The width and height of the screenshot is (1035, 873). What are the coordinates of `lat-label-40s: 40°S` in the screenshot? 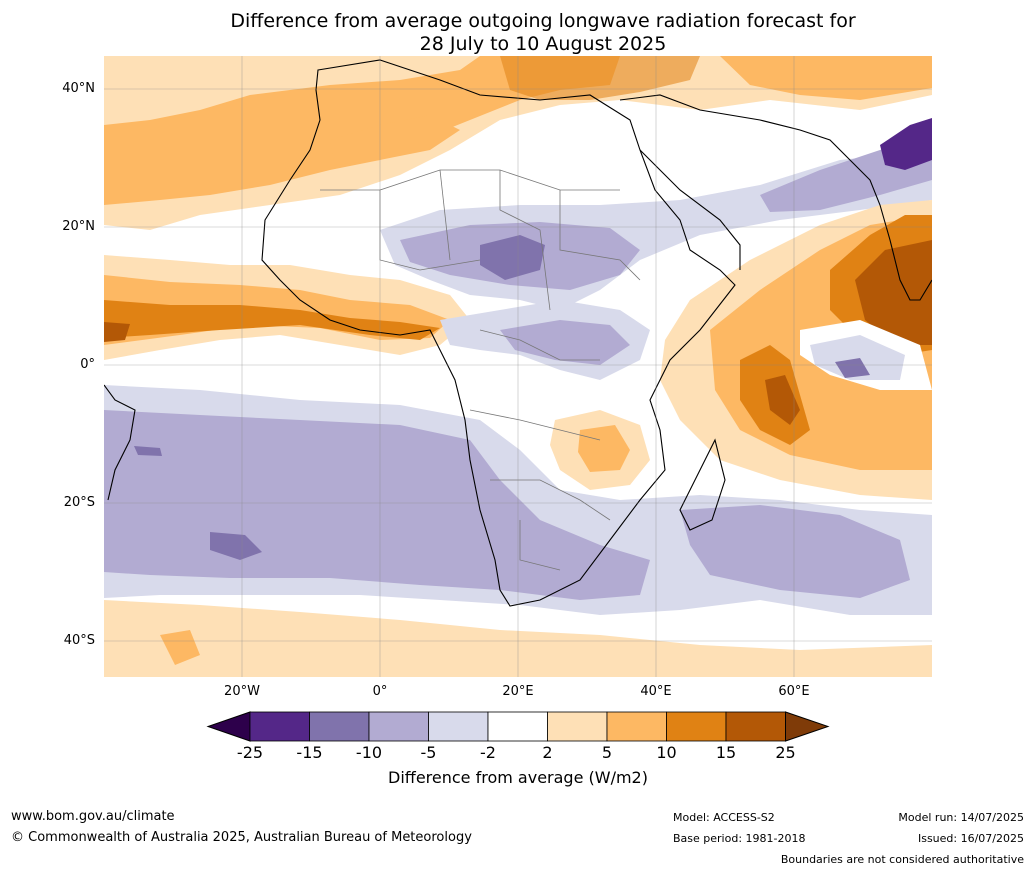 It's located at (79, 640).